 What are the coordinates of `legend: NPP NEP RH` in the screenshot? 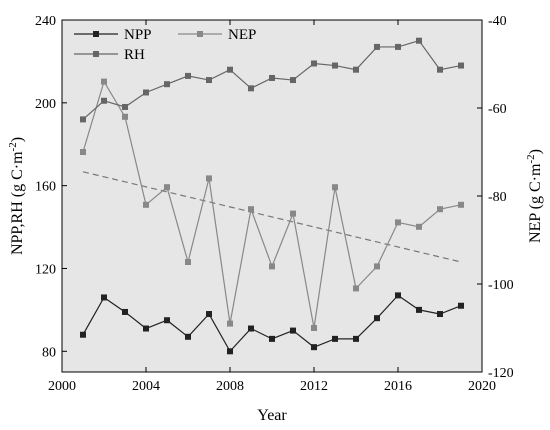 It's located at (165, 45).